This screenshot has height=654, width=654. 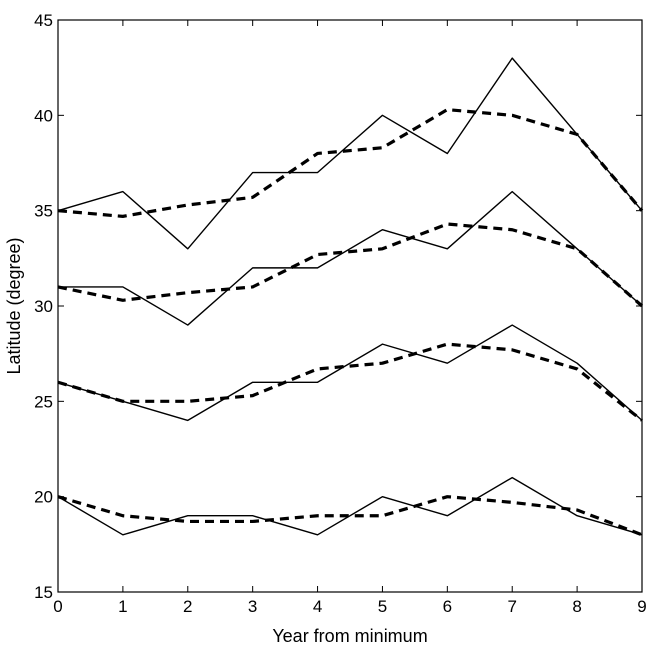 What do you see at coordinates (14, 305) in the screenshot?
I see `y-axis-label: Latitude (degree)` at bounding box center [14, 305].